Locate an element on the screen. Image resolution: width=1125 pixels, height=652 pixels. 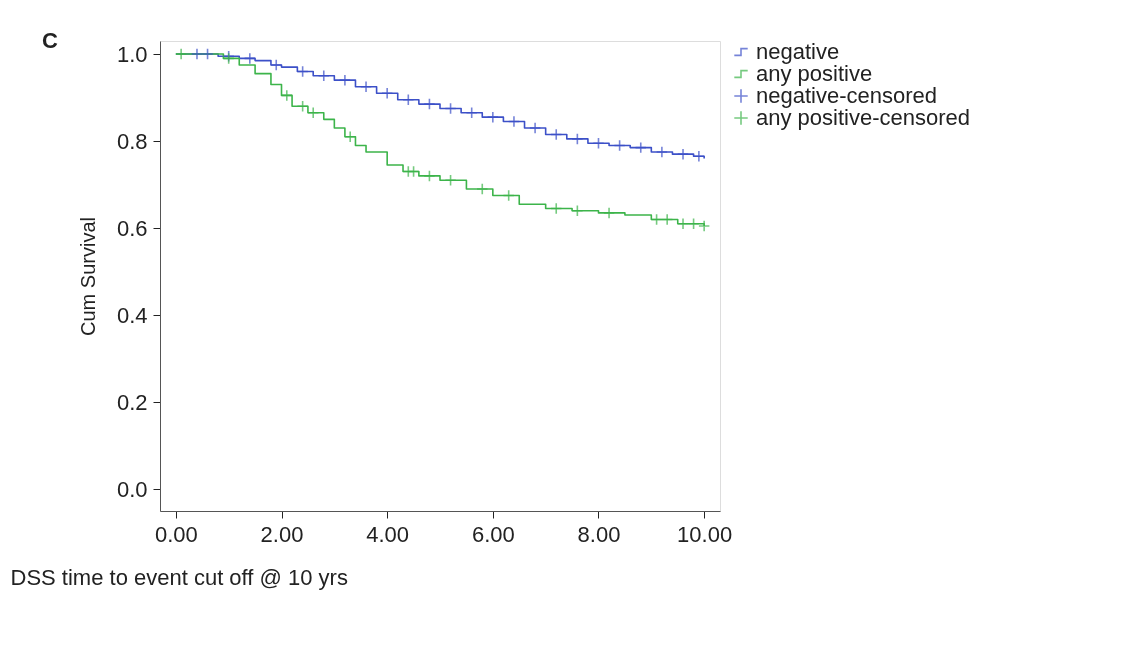
text: C is located at coordinates (50, 40).